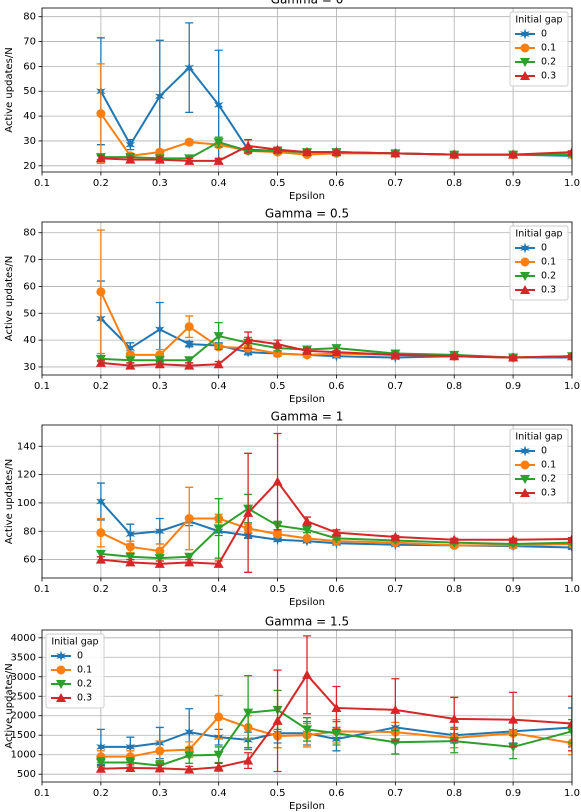  I want to click on y-tick-label: 2000, so click(23, 716).